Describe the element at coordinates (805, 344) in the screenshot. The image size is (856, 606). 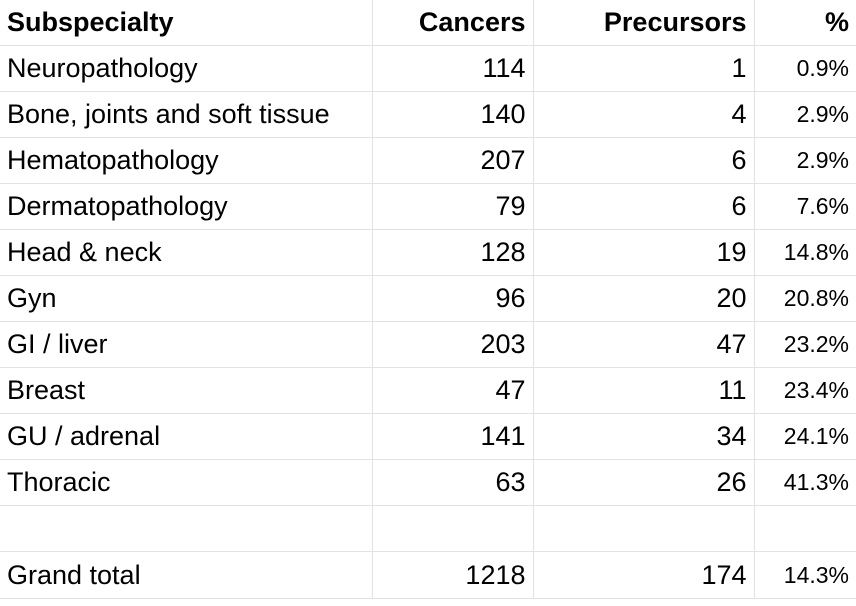
I see `cell-percent: 23.2%` at that location.